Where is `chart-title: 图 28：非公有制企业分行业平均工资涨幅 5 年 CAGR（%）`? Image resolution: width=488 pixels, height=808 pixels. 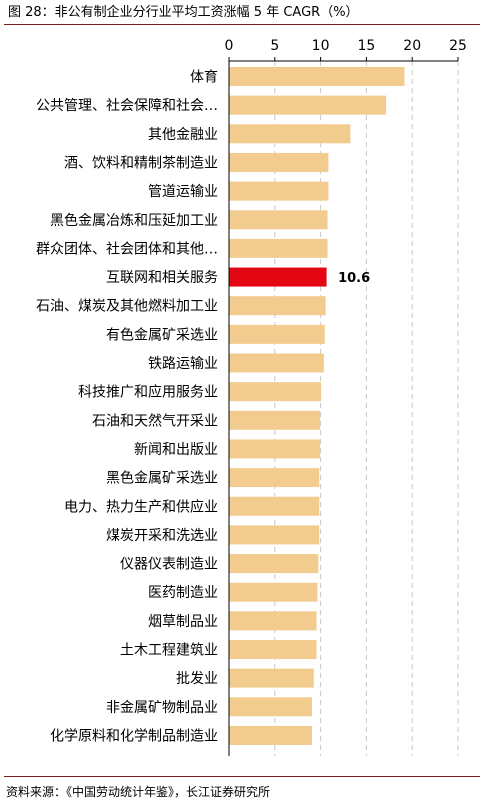
chart-title: 图 28：非公有制企业分行业平均工资涨幅 5 年 CAGR（%） is located at coordinates (183, 12).